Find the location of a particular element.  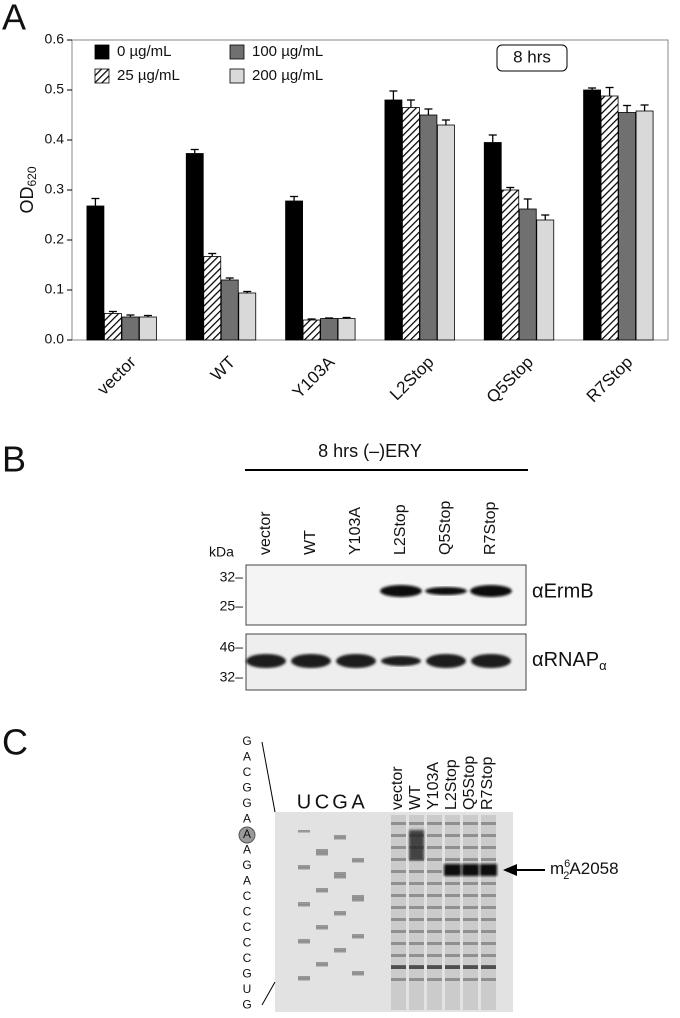

condition: 8 hrs (–)ERY is located at coordinates (370, 451).